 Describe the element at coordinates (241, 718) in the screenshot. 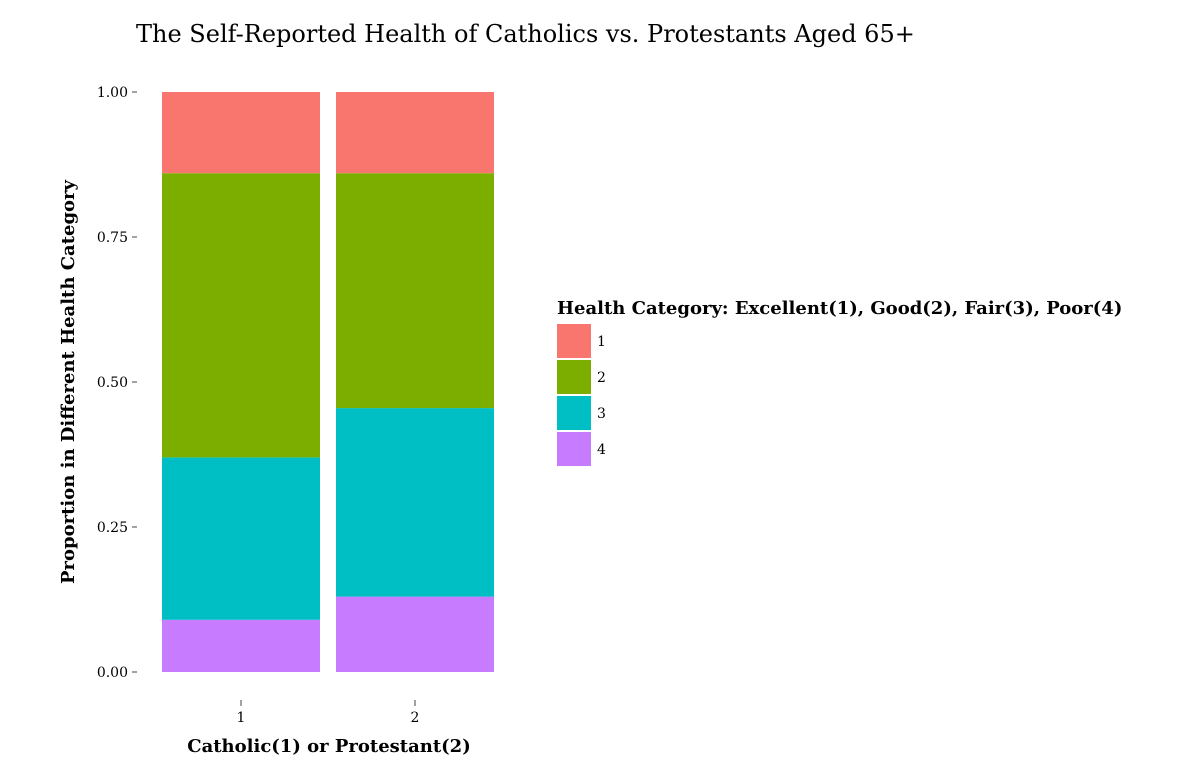

I see `x-tick-label: 1` at that location.